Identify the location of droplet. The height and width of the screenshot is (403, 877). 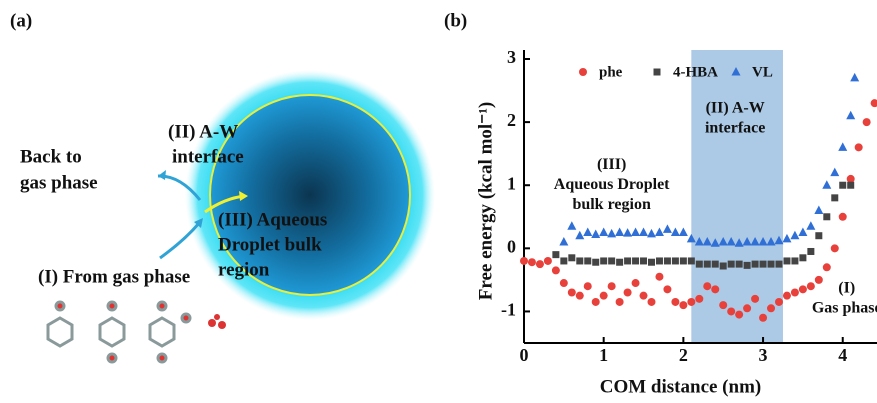
(310, 195).